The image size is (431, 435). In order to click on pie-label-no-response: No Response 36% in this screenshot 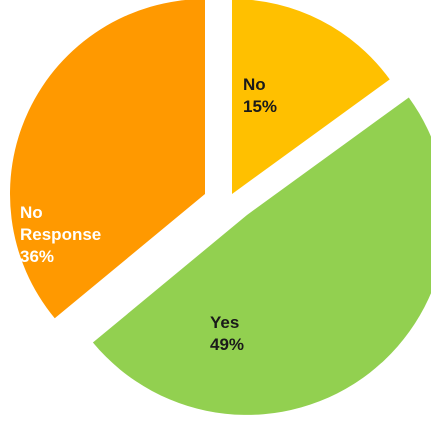, I will do `click(60, 234)`.